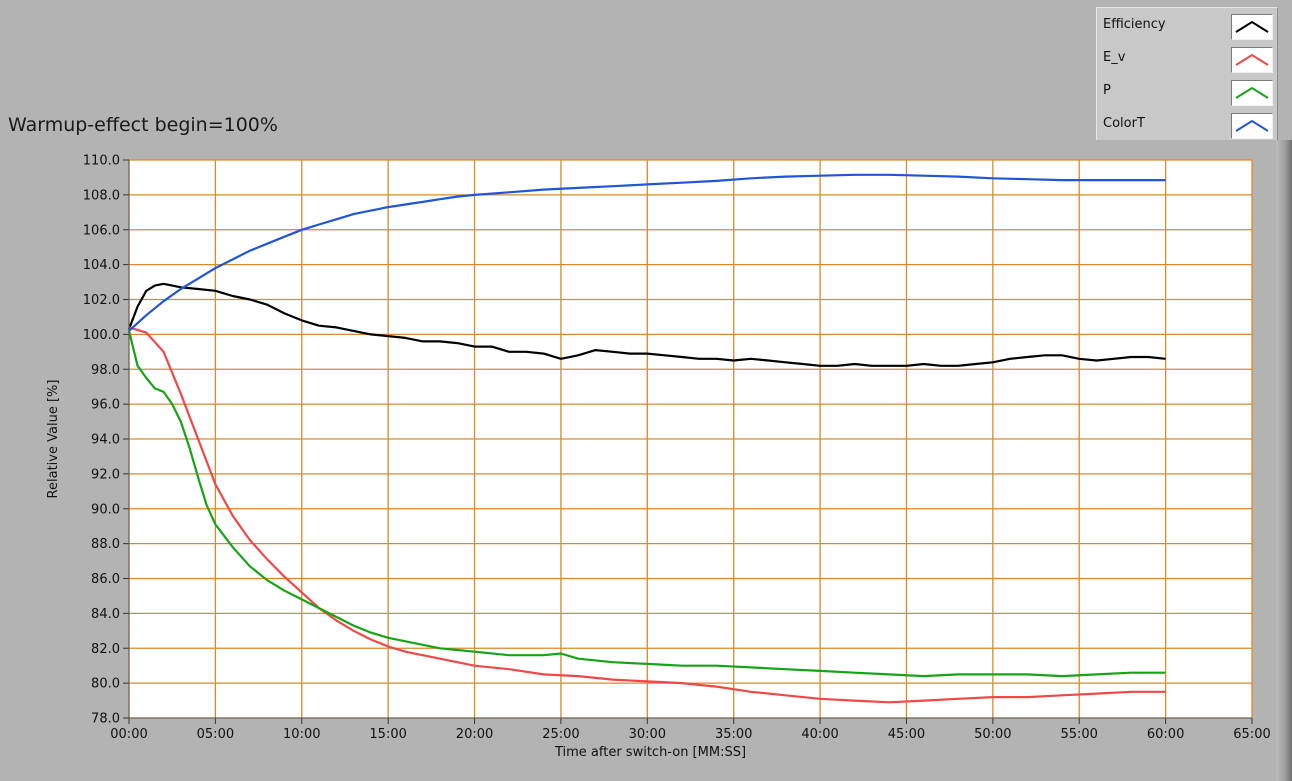 This screenshot has height=781, width=1292. I want to click on legend-swatch-p, so click(1252, 93).